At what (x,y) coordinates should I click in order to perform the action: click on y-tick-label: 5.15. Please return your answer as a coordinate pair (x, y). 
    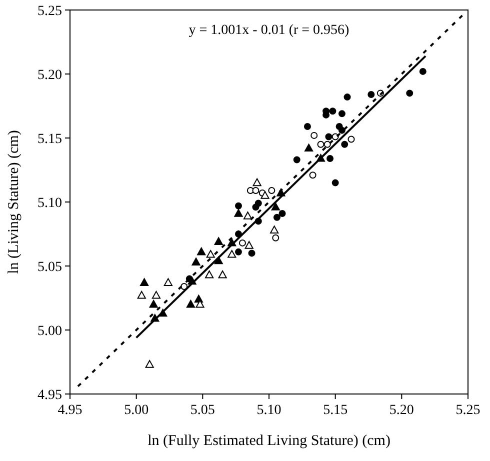
    Looking at the image, I should click on (50, 139).